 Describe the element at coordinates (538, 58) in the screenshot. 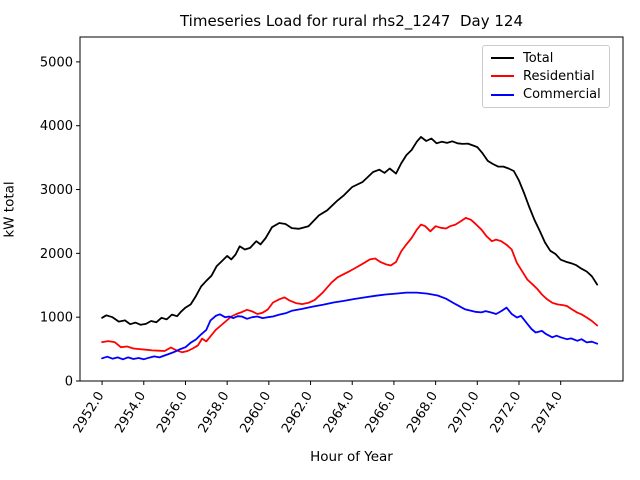

I see `legend-label-total: Total` at that location.